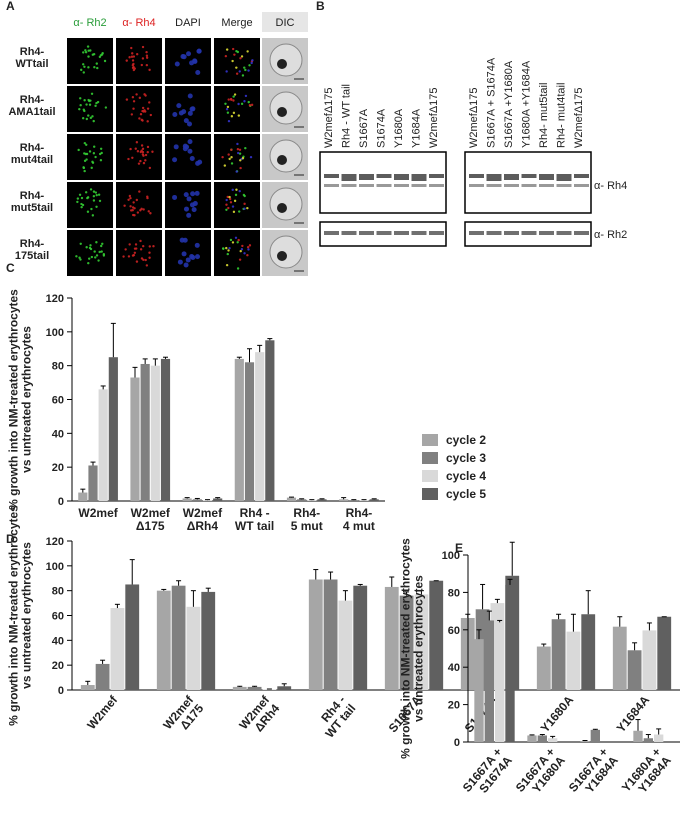  I want to click on legend-label: cycle 2, so click(466, 440).